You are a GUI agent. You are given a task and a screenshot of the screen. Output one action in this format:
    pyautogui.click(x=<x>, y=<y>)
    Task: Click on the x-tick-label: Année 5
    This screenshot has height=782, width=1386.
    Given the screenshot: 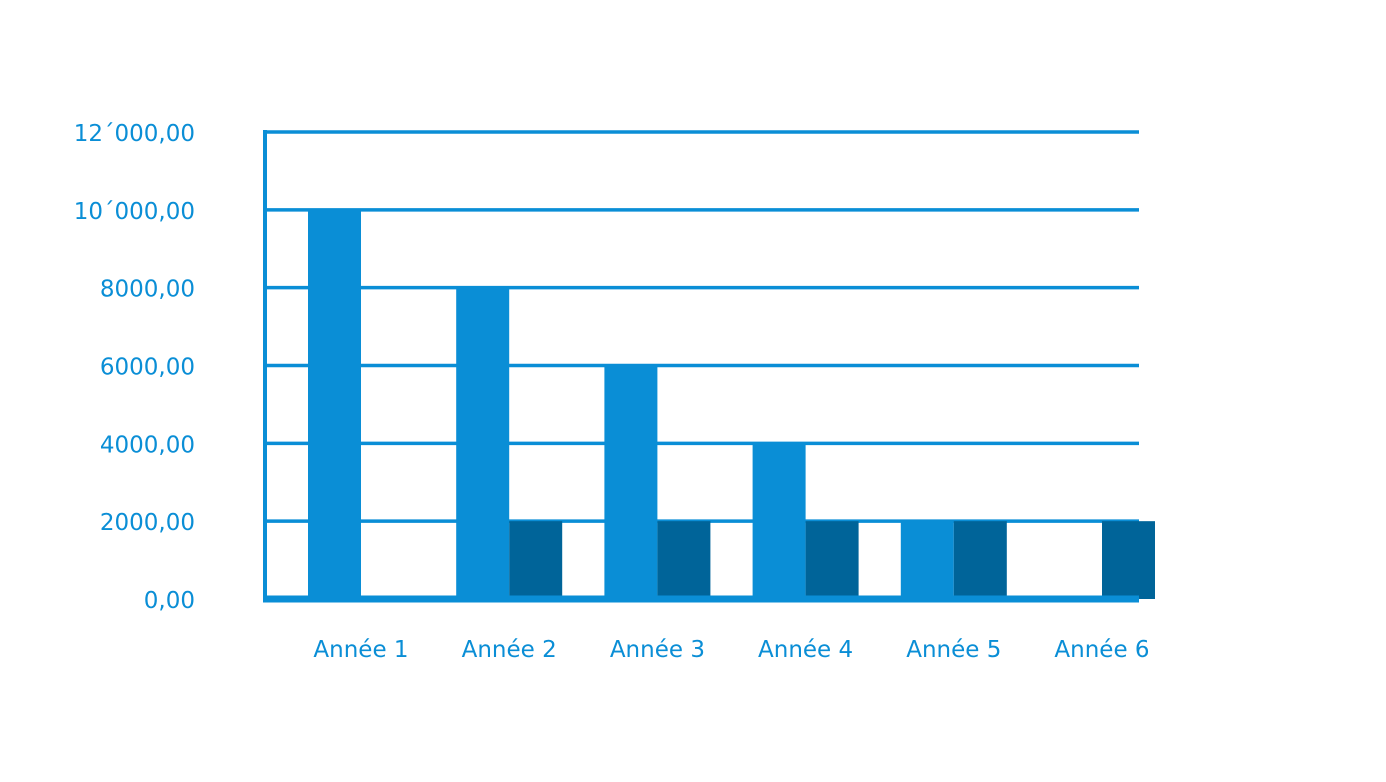 What is the action you would take?
    pyautogui.click(x=953, y=650)
    